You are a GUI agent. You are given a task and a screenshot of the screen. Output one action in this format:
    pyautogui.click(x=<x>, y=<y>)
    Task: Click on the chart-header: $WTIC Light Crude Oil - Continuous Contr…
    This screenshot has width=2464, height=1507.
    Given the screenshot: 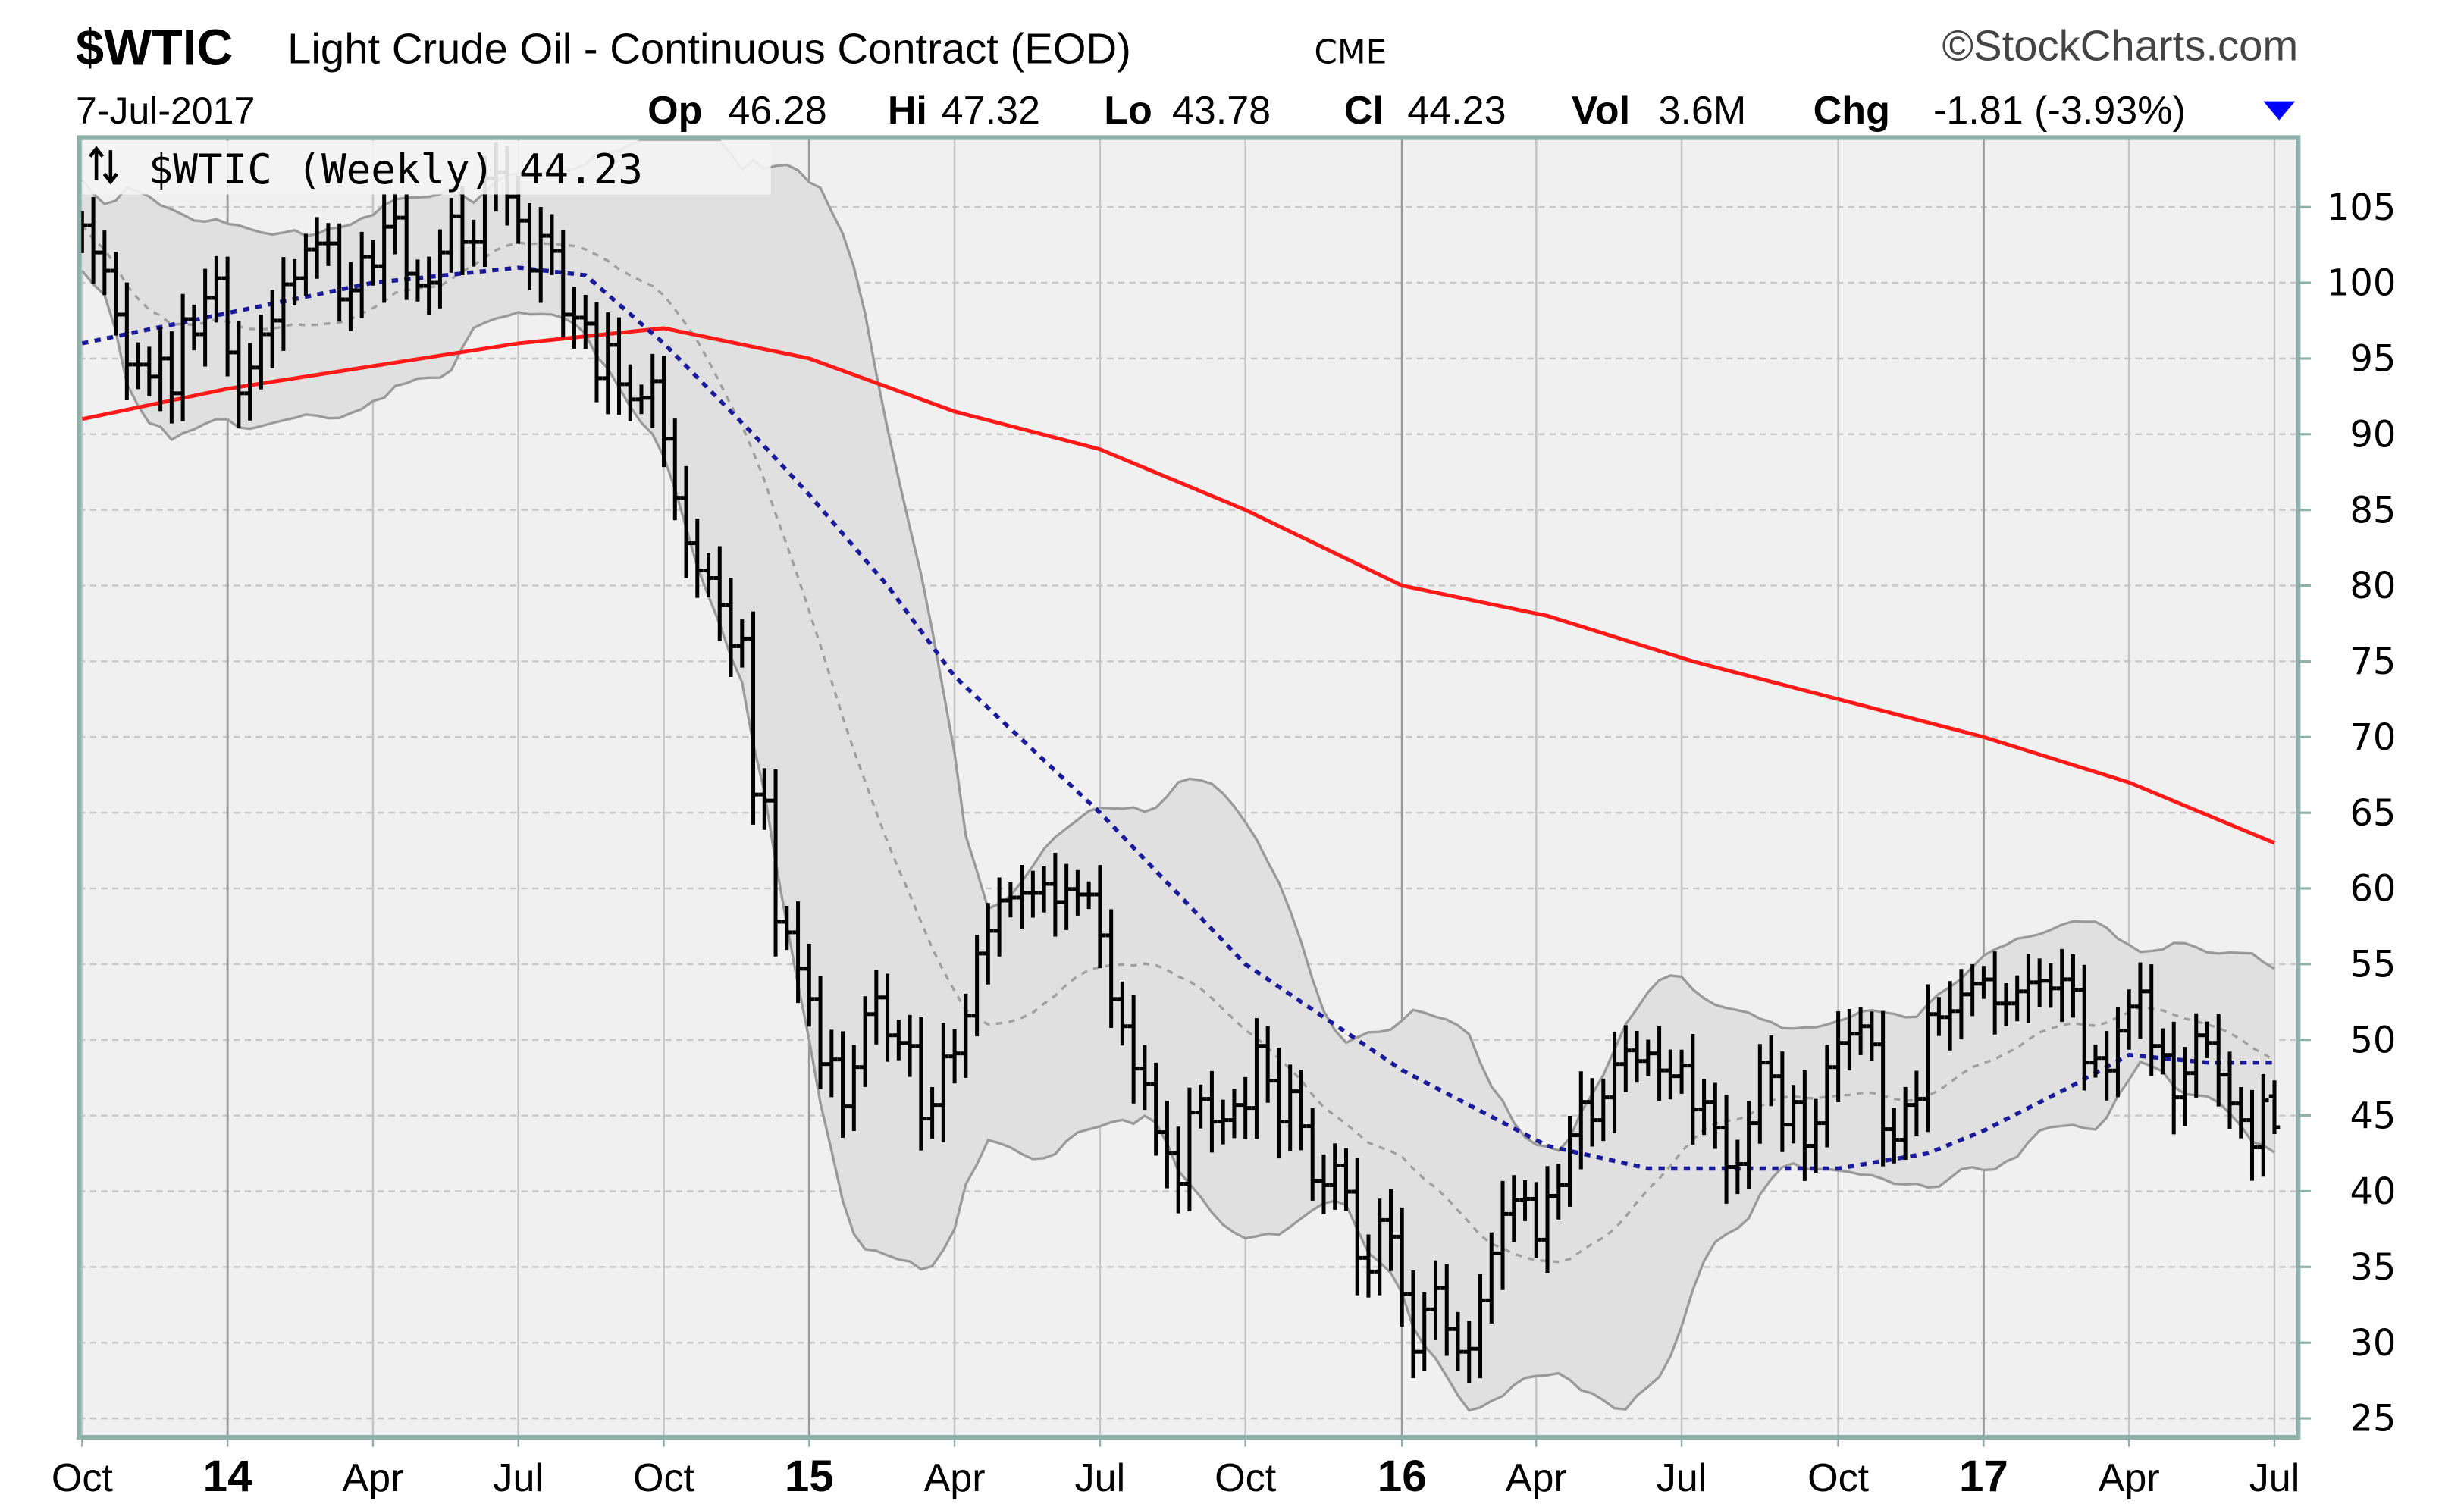 What is the action you would take?
    pyautogui.click(x=1187, y=76)
    